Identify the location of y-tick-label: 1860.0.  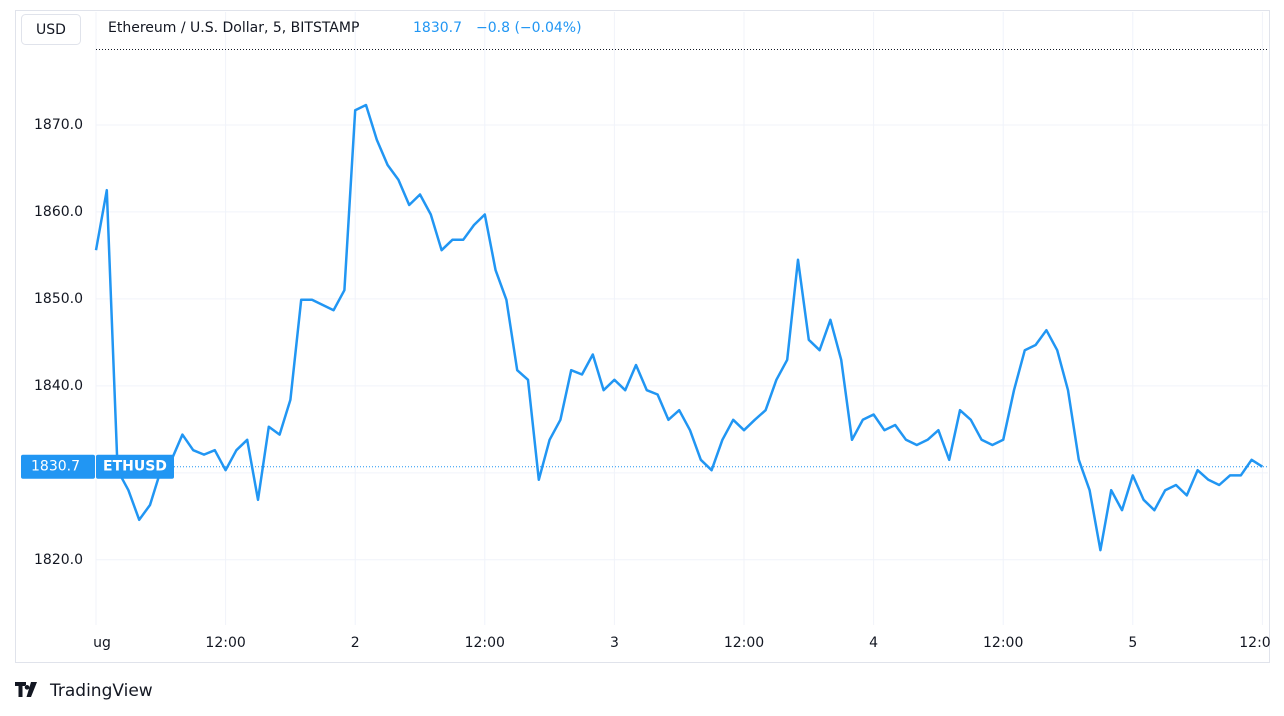
(58, 212).